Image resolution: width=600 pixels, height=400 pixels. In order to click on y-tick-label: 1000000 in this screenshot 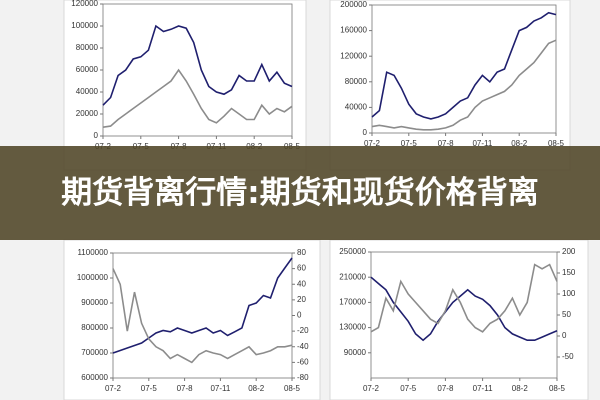, I will do `click(93, 277)`.